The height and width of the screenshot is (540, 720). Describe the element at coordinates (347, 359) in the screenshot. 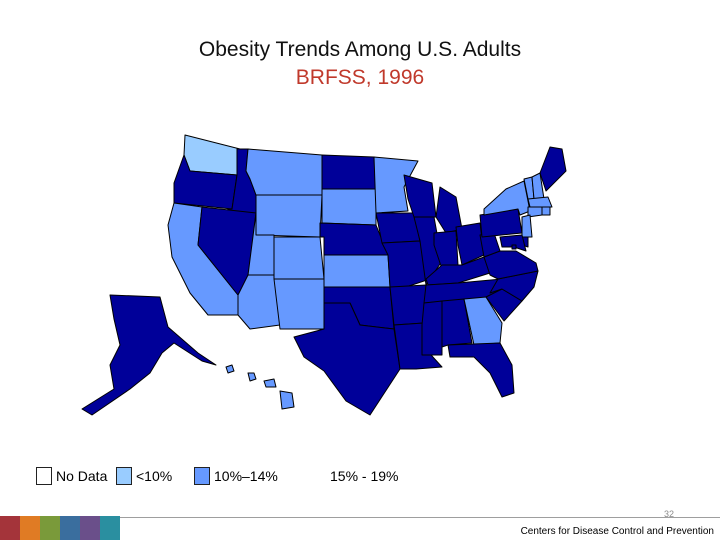

I see `state-TX` at that location.